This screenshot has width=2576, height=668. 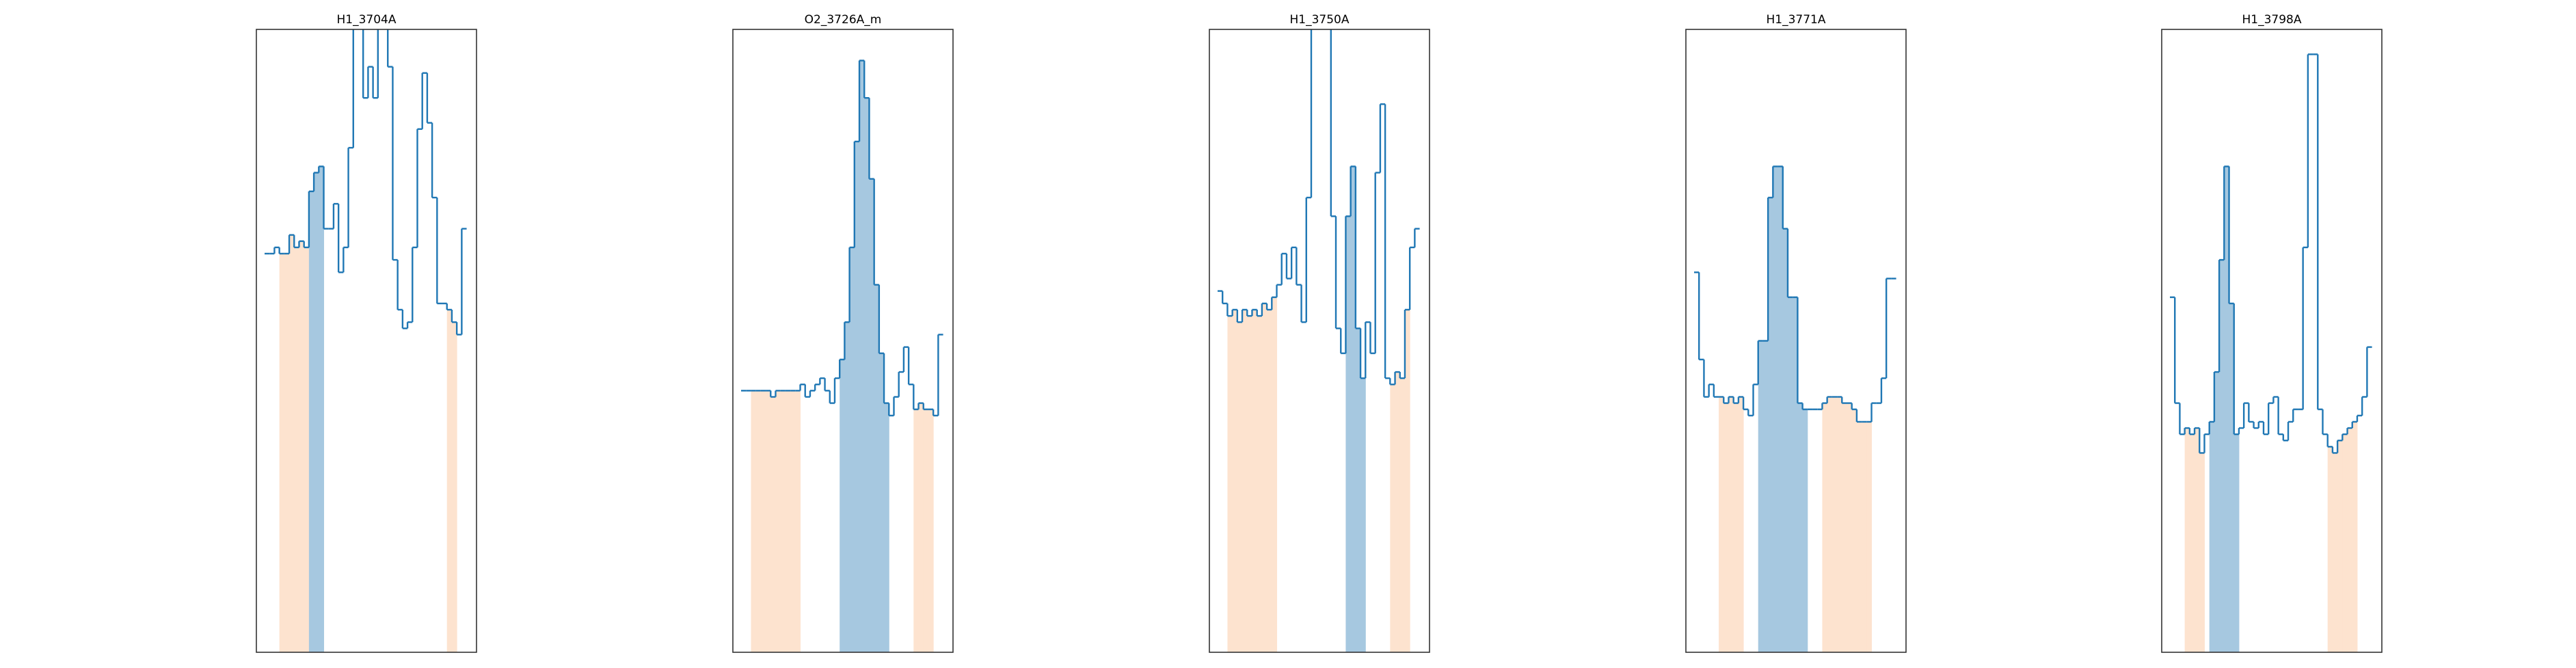 I want to click on subplot: H1_3750A, so click(x=1319, y=333).